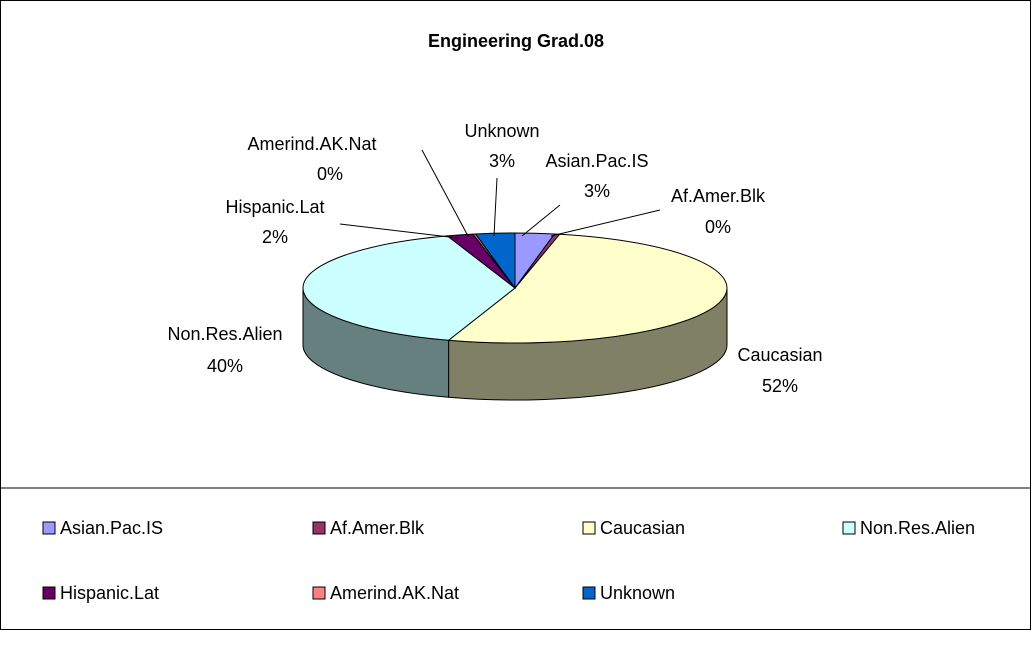 Image resolution: width=1033 pixels, height=650 pixels. Describe the element at coordinates (394, 593) in the screenshot. I see `legend-label: Amerind.AK.Nat` at that location.